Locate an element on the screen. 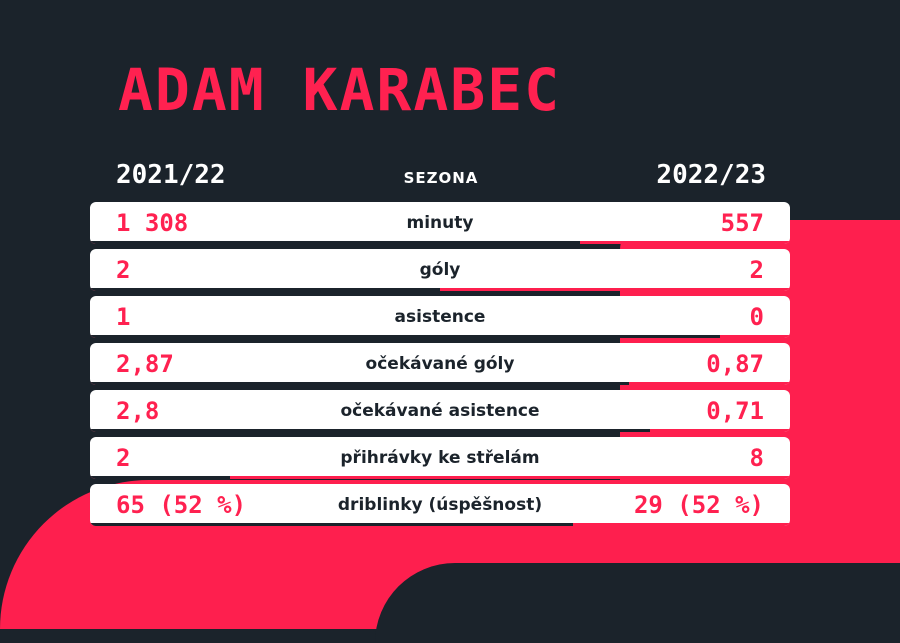  stat-value-right: 0 is located at coordinates (756, 317).